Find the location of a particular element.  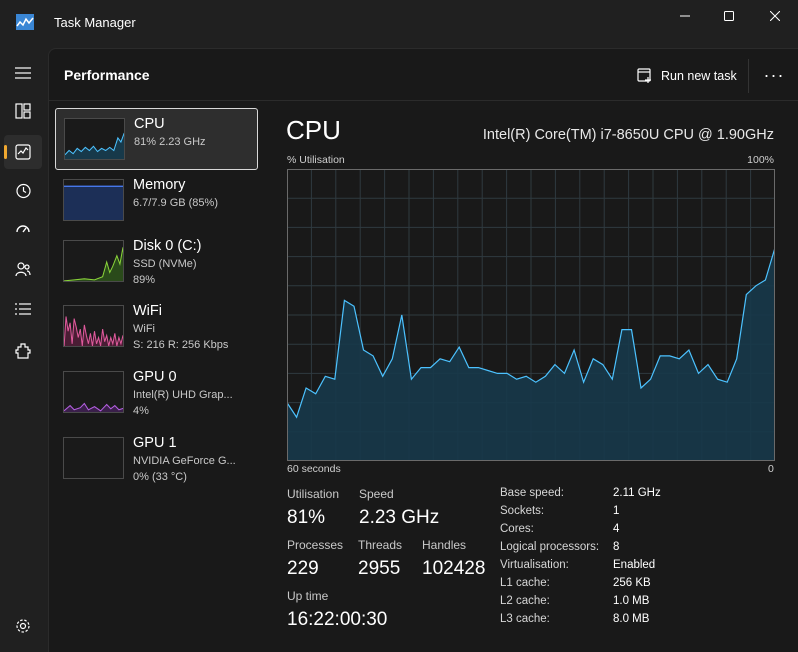

nav-settings is located at coordinates (23, 626).